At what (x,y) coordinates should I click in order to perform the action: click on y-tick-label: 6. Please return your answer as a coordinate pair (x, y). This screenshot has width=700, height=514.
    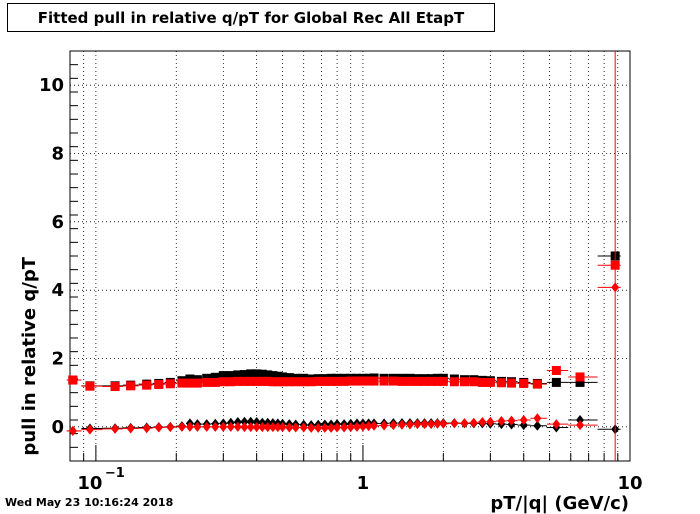
    Looking at the image, I should click on (57, 222).